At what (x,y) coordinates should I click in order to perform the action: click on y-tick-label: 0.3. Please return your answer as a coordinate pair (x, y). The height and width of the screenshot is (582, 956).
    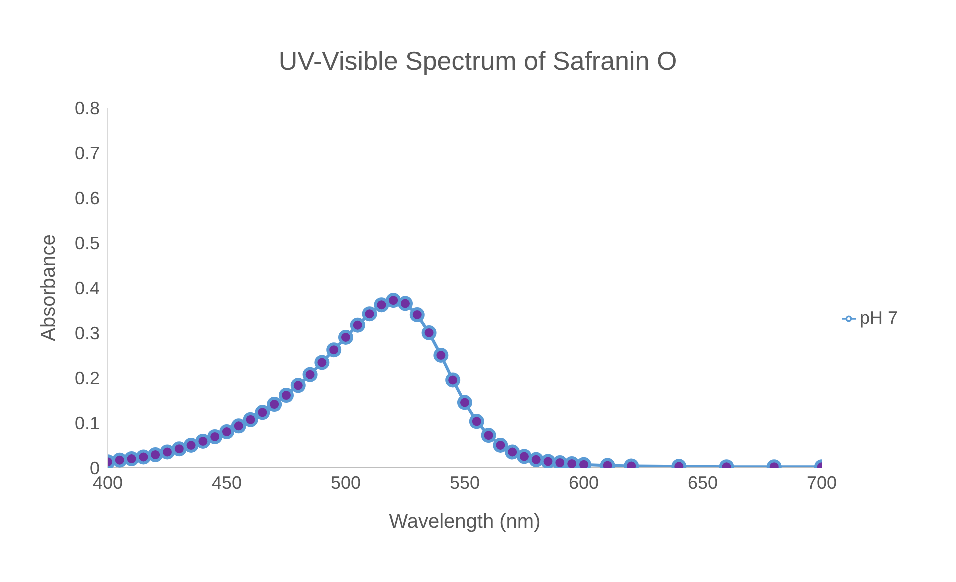
    Looking at the image, I should click on (87, 333).